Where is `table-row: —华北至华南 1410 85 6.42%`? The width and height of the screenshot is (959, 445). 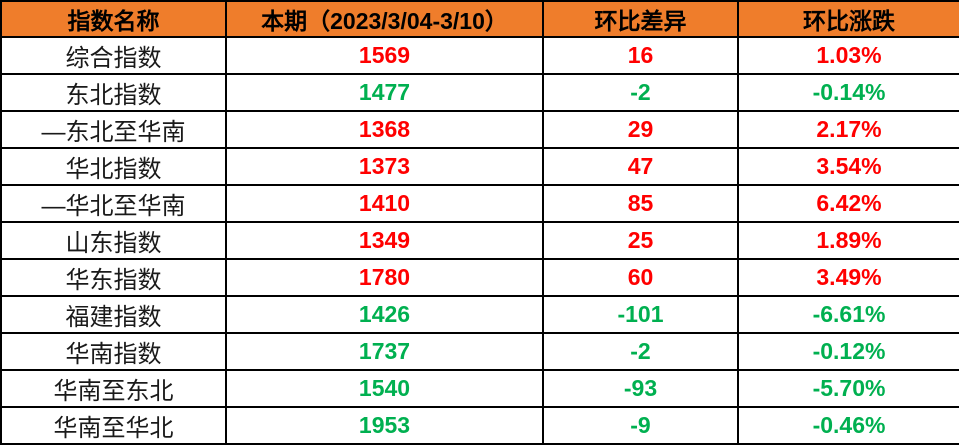
table-row: —华北至华南 1410 85 6.42% is located at coordinates (479, 203).